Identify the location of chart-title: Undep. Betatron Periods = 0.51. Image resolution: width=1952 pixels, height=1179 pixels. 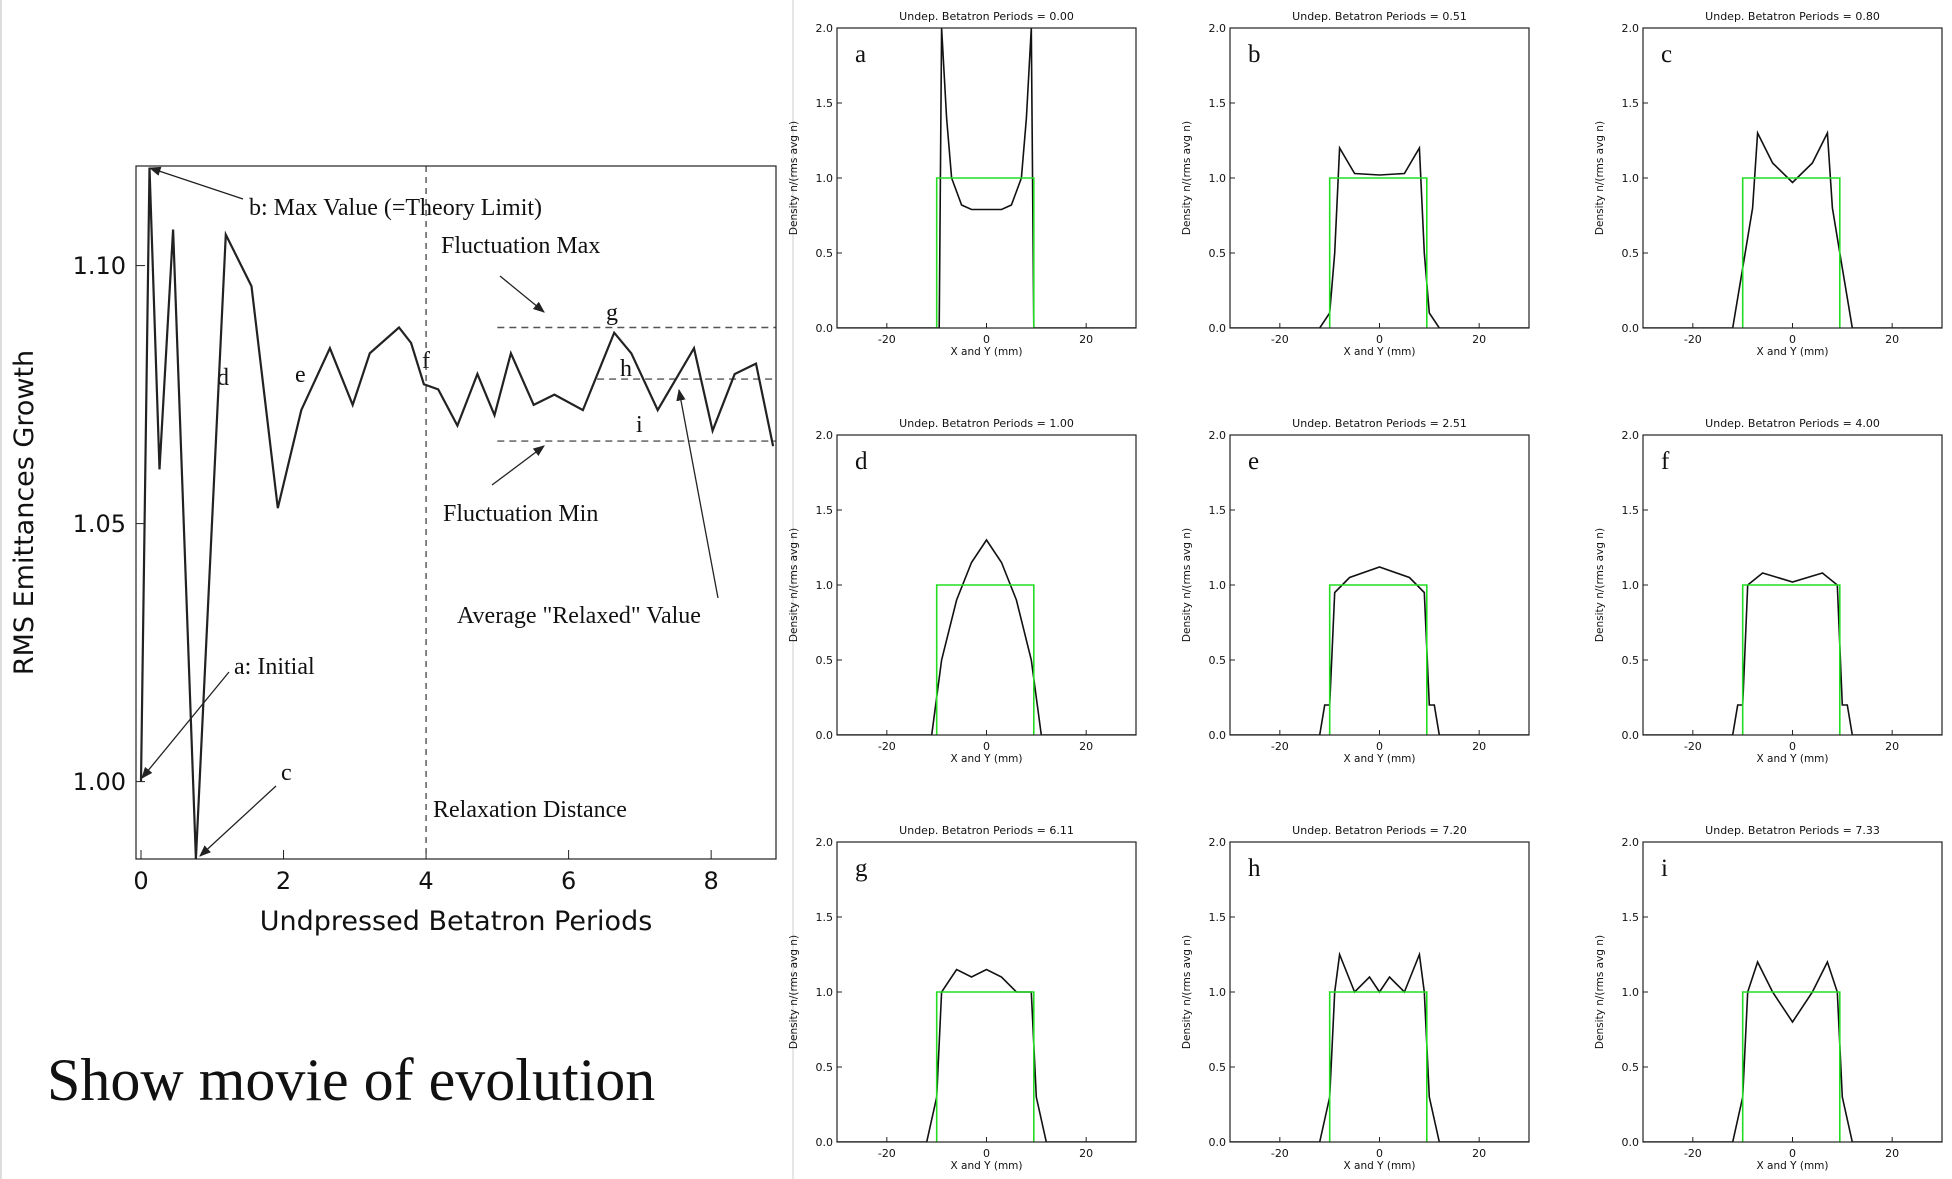
(1379, 16).